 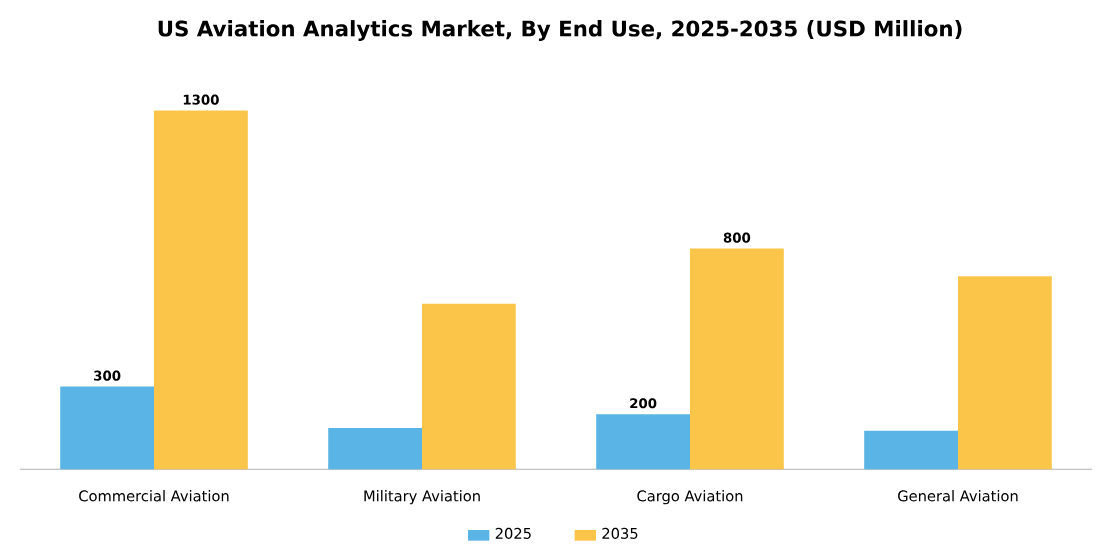 What do you see at coordinates (560, 30) in the screenshot?
I see `chart-title: US Aviation Analytics Market, By End Use, 2025-2035 (USD Million)` at bounding box center [560, 30].